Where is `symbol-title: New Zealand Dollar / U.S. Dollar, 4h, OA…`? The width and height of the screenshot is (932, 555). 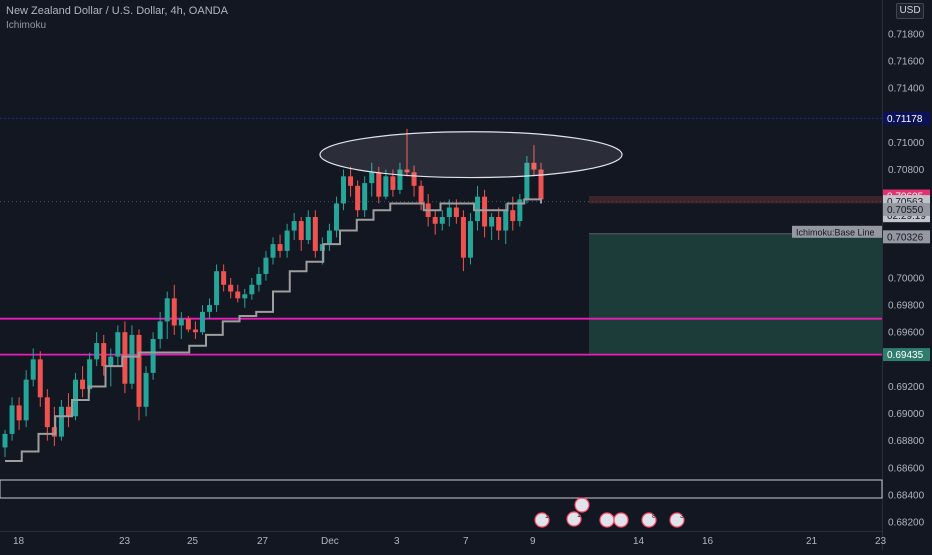 symbol-title: New Zealand Dollar / U.S. Dollar, 4h, OA… is located at coordinates (117, 11).